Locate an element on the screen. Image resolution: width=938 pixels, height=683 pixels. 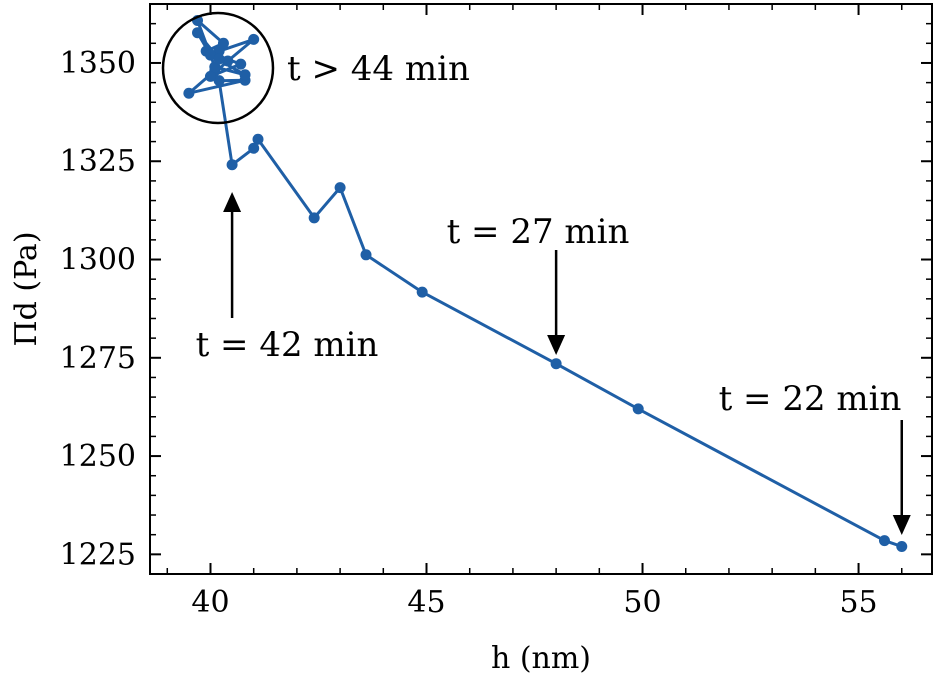
arrow-27-head is located at coordinates (556, 345).